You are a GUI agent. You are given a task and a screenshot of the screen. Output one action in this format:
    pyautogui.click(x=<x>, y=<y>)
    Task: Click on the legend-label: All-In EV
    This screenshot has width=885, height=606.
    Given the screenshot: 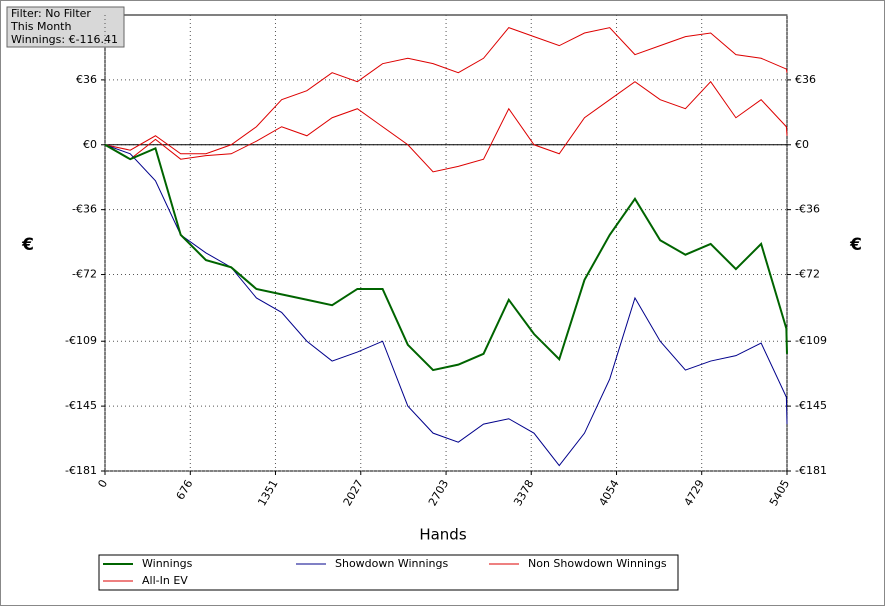 What is the action you would take?
    pyautogui.click(x=165, y=580)
    